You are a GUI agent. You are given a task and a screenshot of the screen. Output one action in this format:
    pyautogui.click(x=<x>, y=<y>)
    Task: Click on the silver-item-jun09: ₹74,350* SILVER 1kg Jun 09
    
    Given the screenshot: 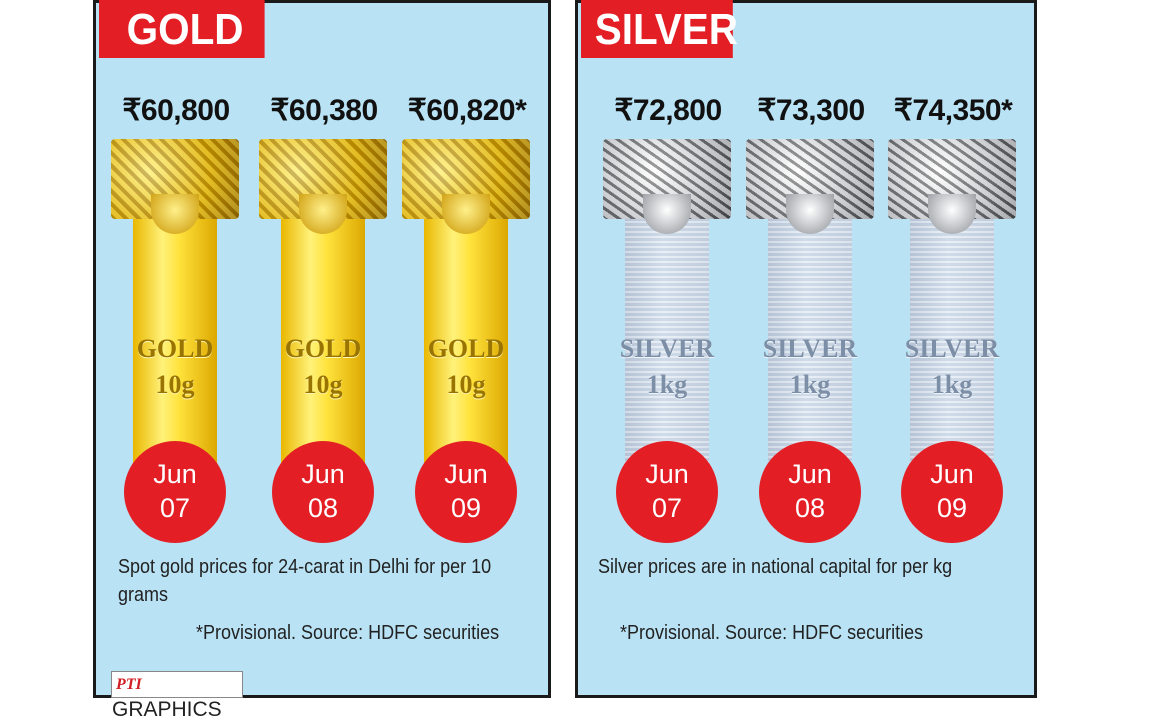 What is the action you would take?
    pyautogui.click(x=953, y=318)
    